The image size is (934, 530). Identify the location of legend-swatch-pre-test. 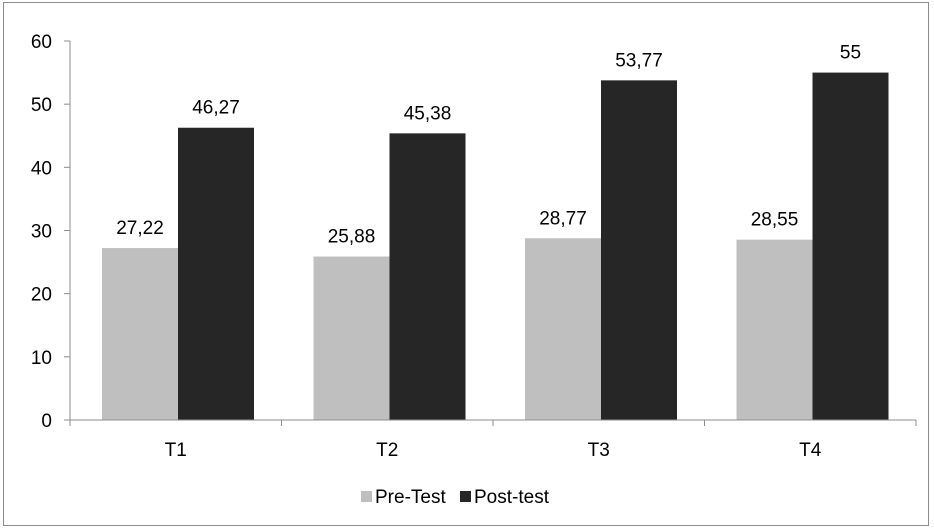
(366, 496).